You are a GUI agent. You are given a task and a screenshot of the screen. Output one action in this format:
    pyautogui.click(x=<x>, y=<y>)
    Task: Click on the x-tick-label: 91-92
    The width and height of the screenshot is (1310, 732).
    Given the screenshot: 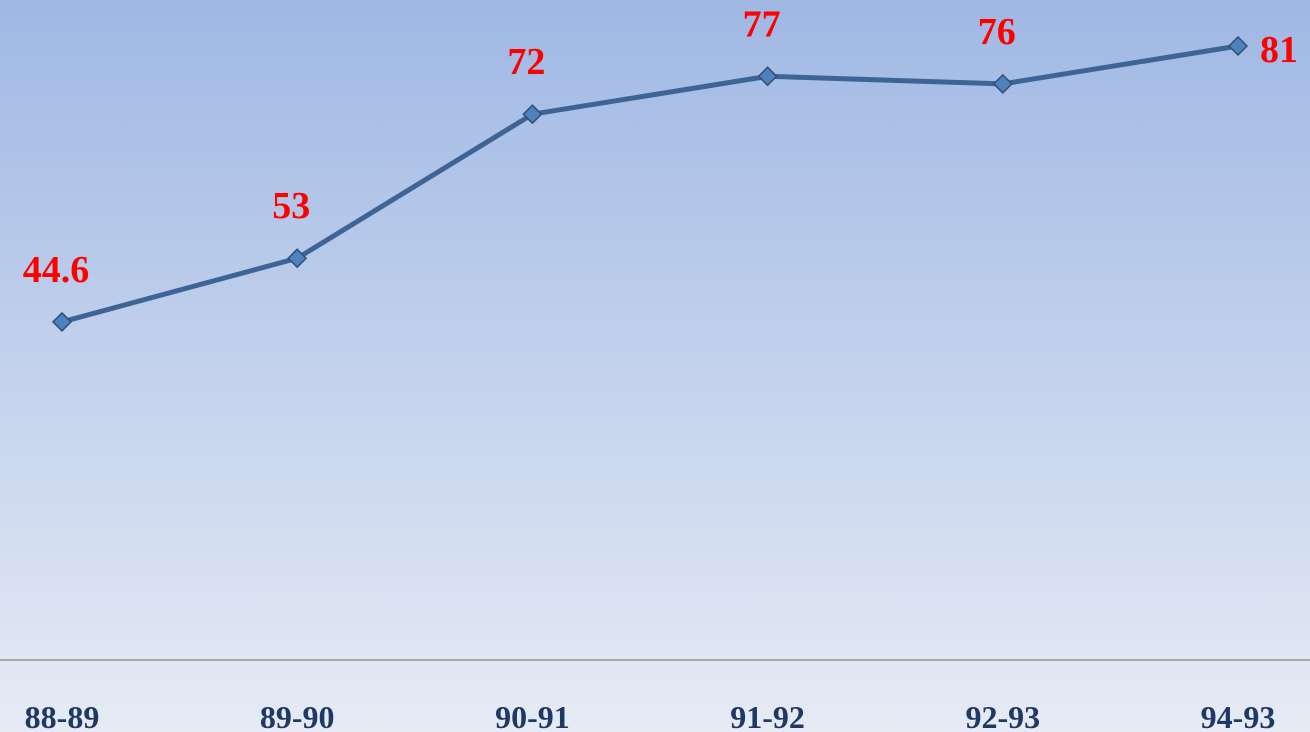 What is the action you would take?
    pyautogui.click(x=767, y=715)
    